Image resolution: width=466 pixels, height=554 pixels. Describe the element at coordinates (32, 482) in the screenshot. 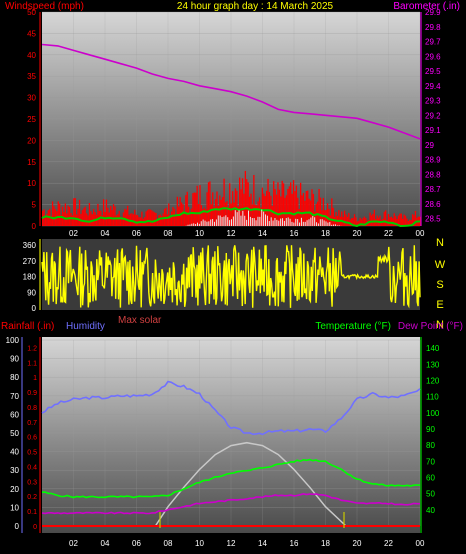

I see `rain-tick-label: 0.3` at that location.